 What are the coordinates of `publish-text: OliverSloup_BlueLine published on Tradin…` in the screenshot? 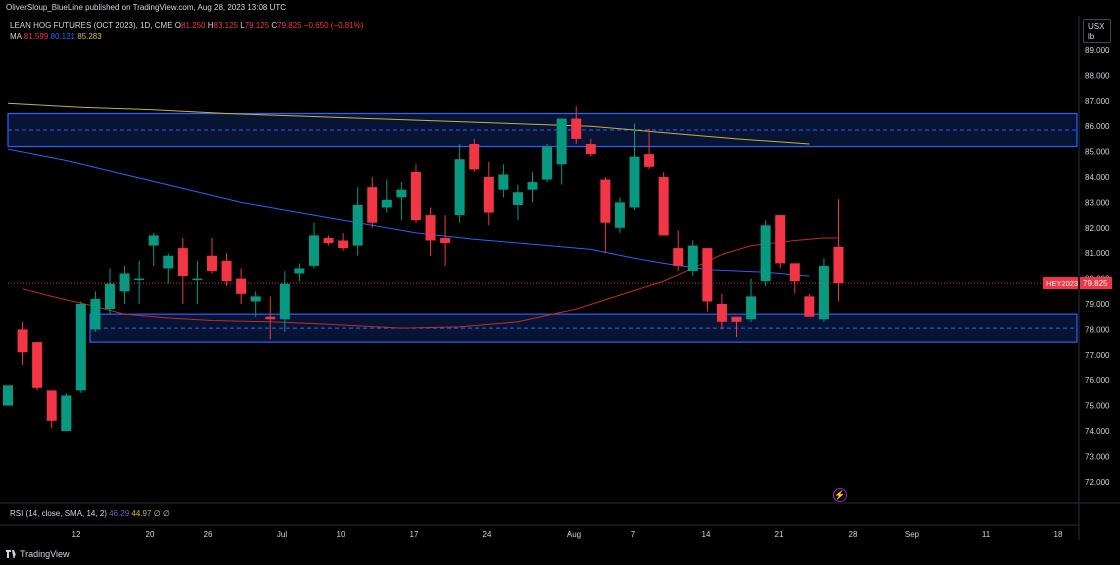 It's located at (146, 7).